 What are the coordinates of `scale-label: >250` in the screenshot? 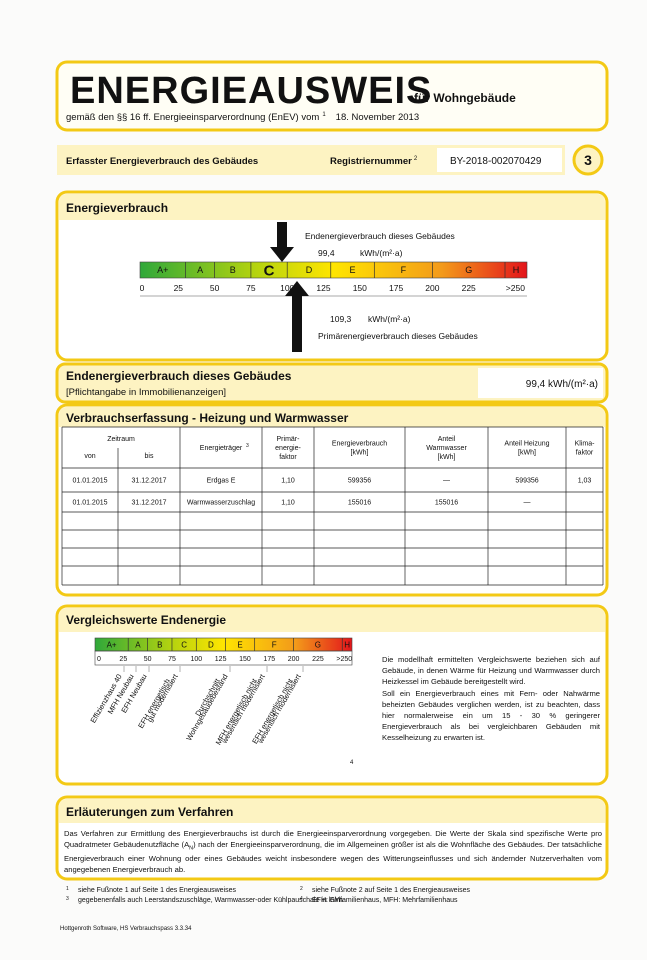 It's located at (344, 659).